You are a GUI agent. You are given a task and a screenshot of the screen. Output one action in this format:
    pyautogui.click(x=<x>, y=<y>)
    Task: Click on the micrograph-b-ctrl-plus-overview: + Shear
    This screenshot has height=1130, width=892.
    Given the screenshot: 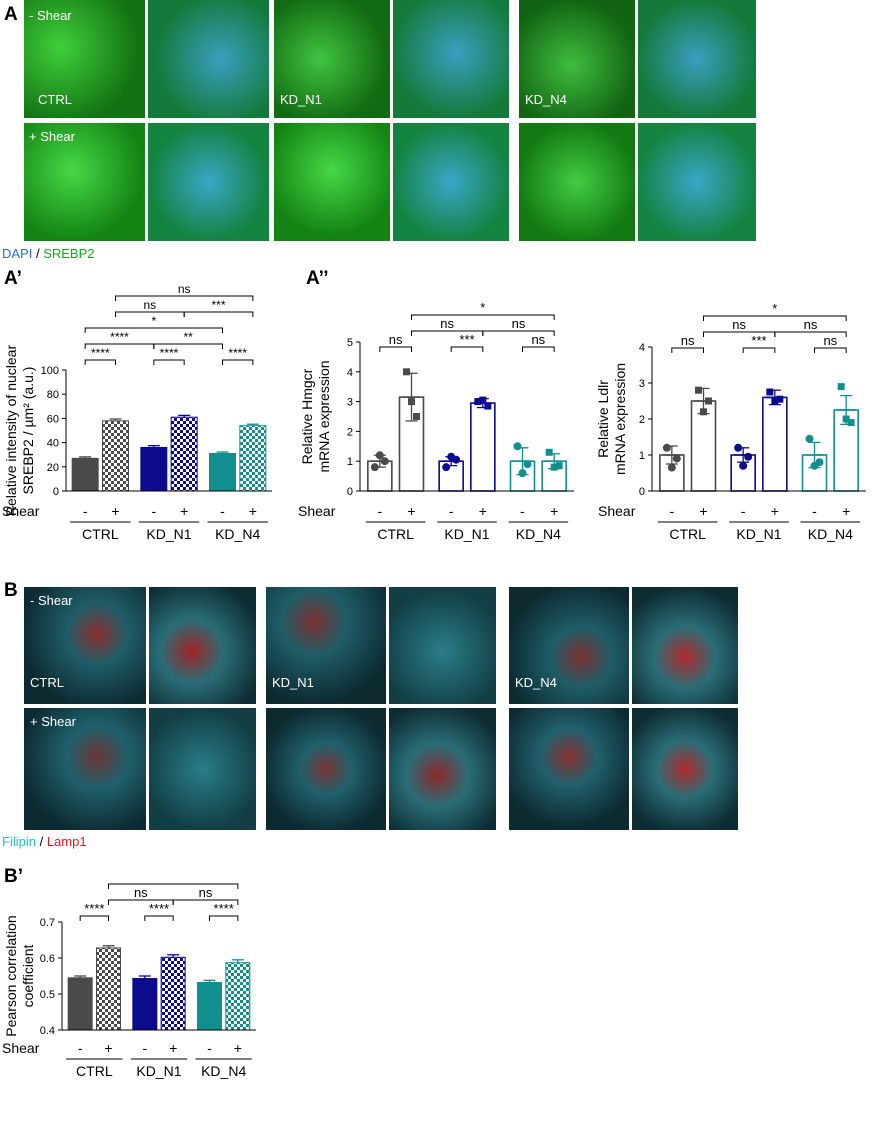 What is the action you would take?
    pyautogui.click(x=85, y=769)
    